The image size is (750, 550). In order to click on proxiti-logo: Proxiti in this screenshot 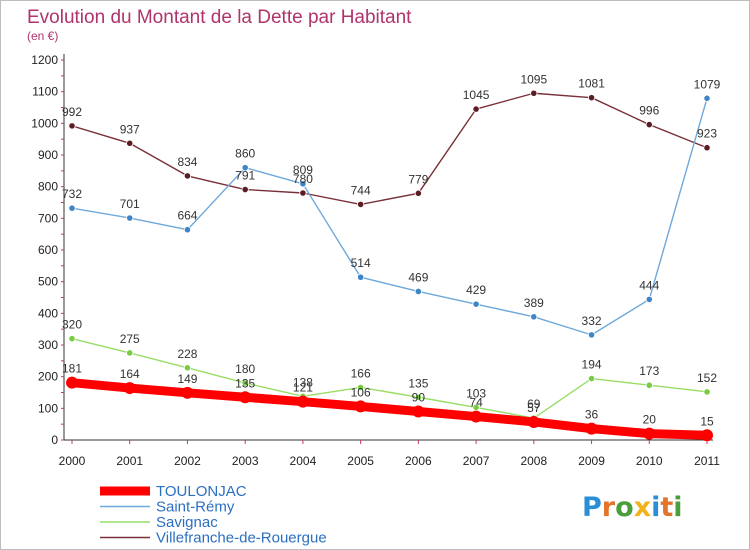, I will do `click(632, 507)`.